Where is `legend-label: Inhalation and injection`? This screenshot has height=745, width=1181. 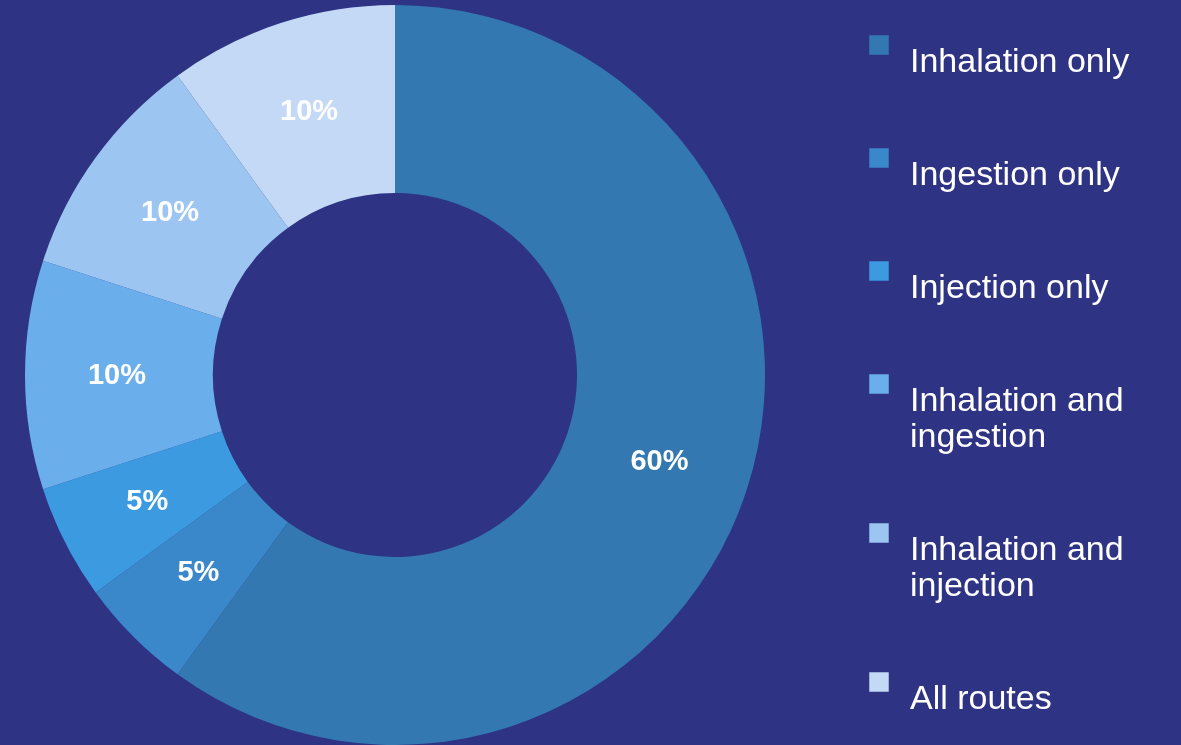
legend-label: Inhalation and injection is located at coordinates (1017, 566).